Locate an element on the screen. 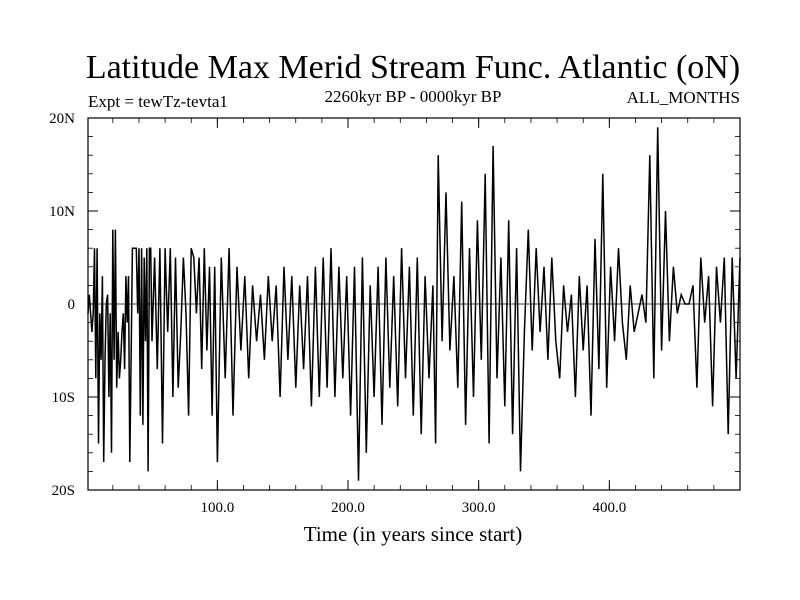 The width and height of the screenshot is (800, 600). y-tick-label: 0 is located at coordinates (72, 305).